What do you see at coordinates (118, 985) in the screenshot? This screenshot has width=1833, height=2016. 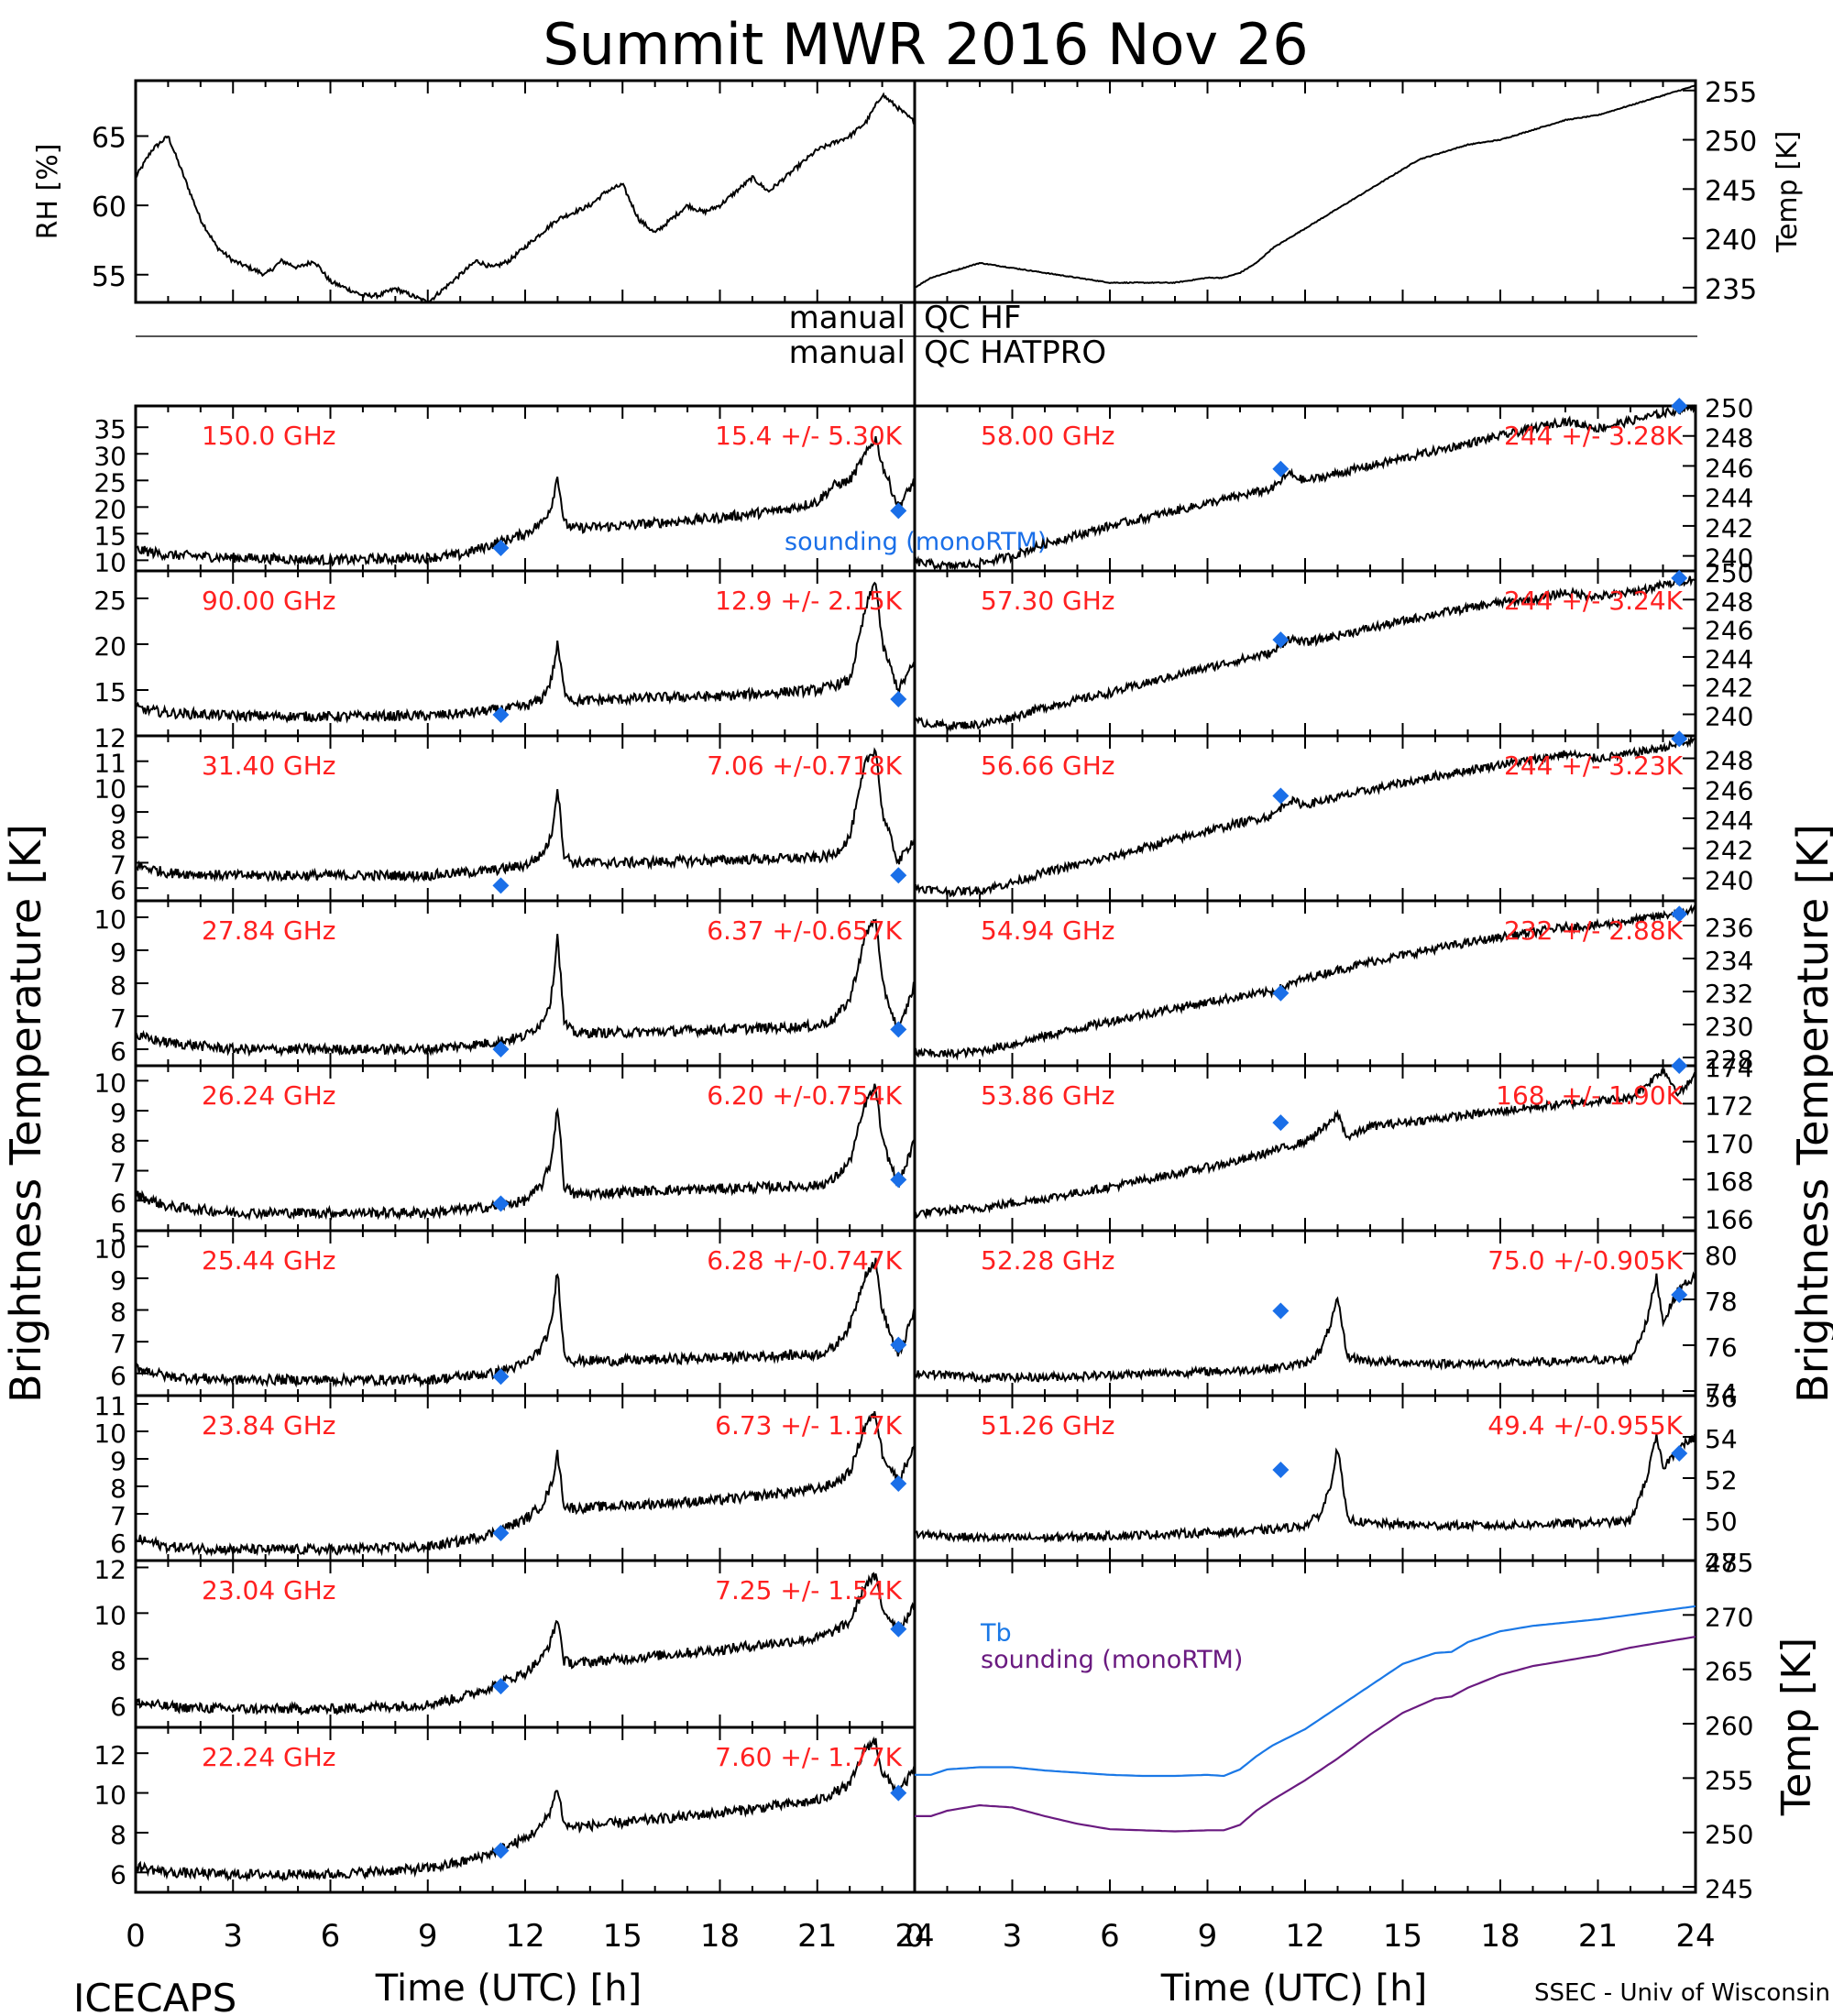 I see `ch2784-y-tick-label: 8` at bounding box center [118, 985].